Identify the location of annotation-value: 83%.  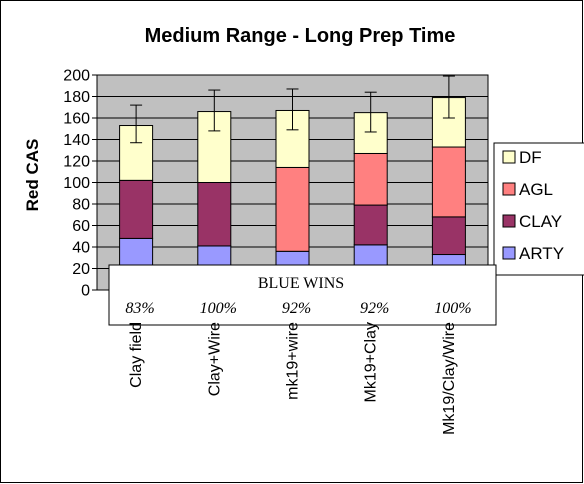
(139, 308).